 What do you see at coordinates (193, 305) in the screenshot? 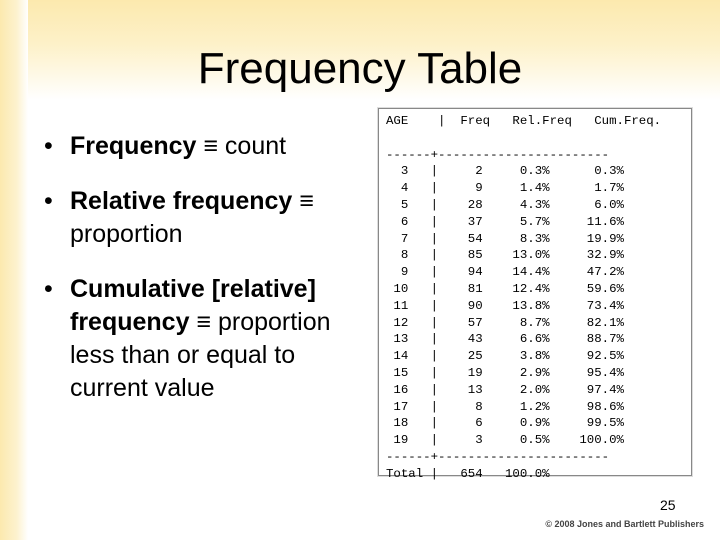
I see `bullet-term: Cumulative [relative] frequency` at bounding box center [193, 305].